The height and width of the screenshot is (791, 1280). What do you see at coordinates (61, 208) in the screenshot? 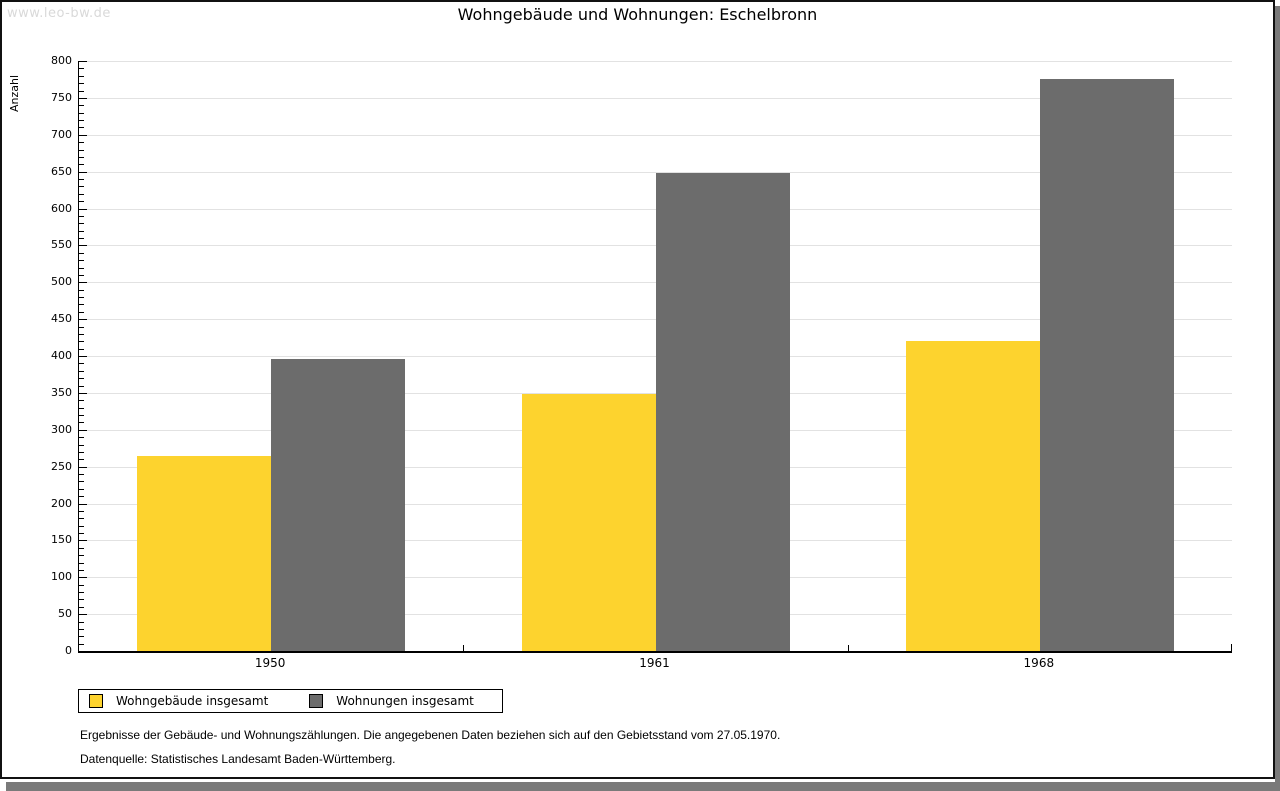
I see `y-tick-label-600: 600` at bounding box center [61, 208].